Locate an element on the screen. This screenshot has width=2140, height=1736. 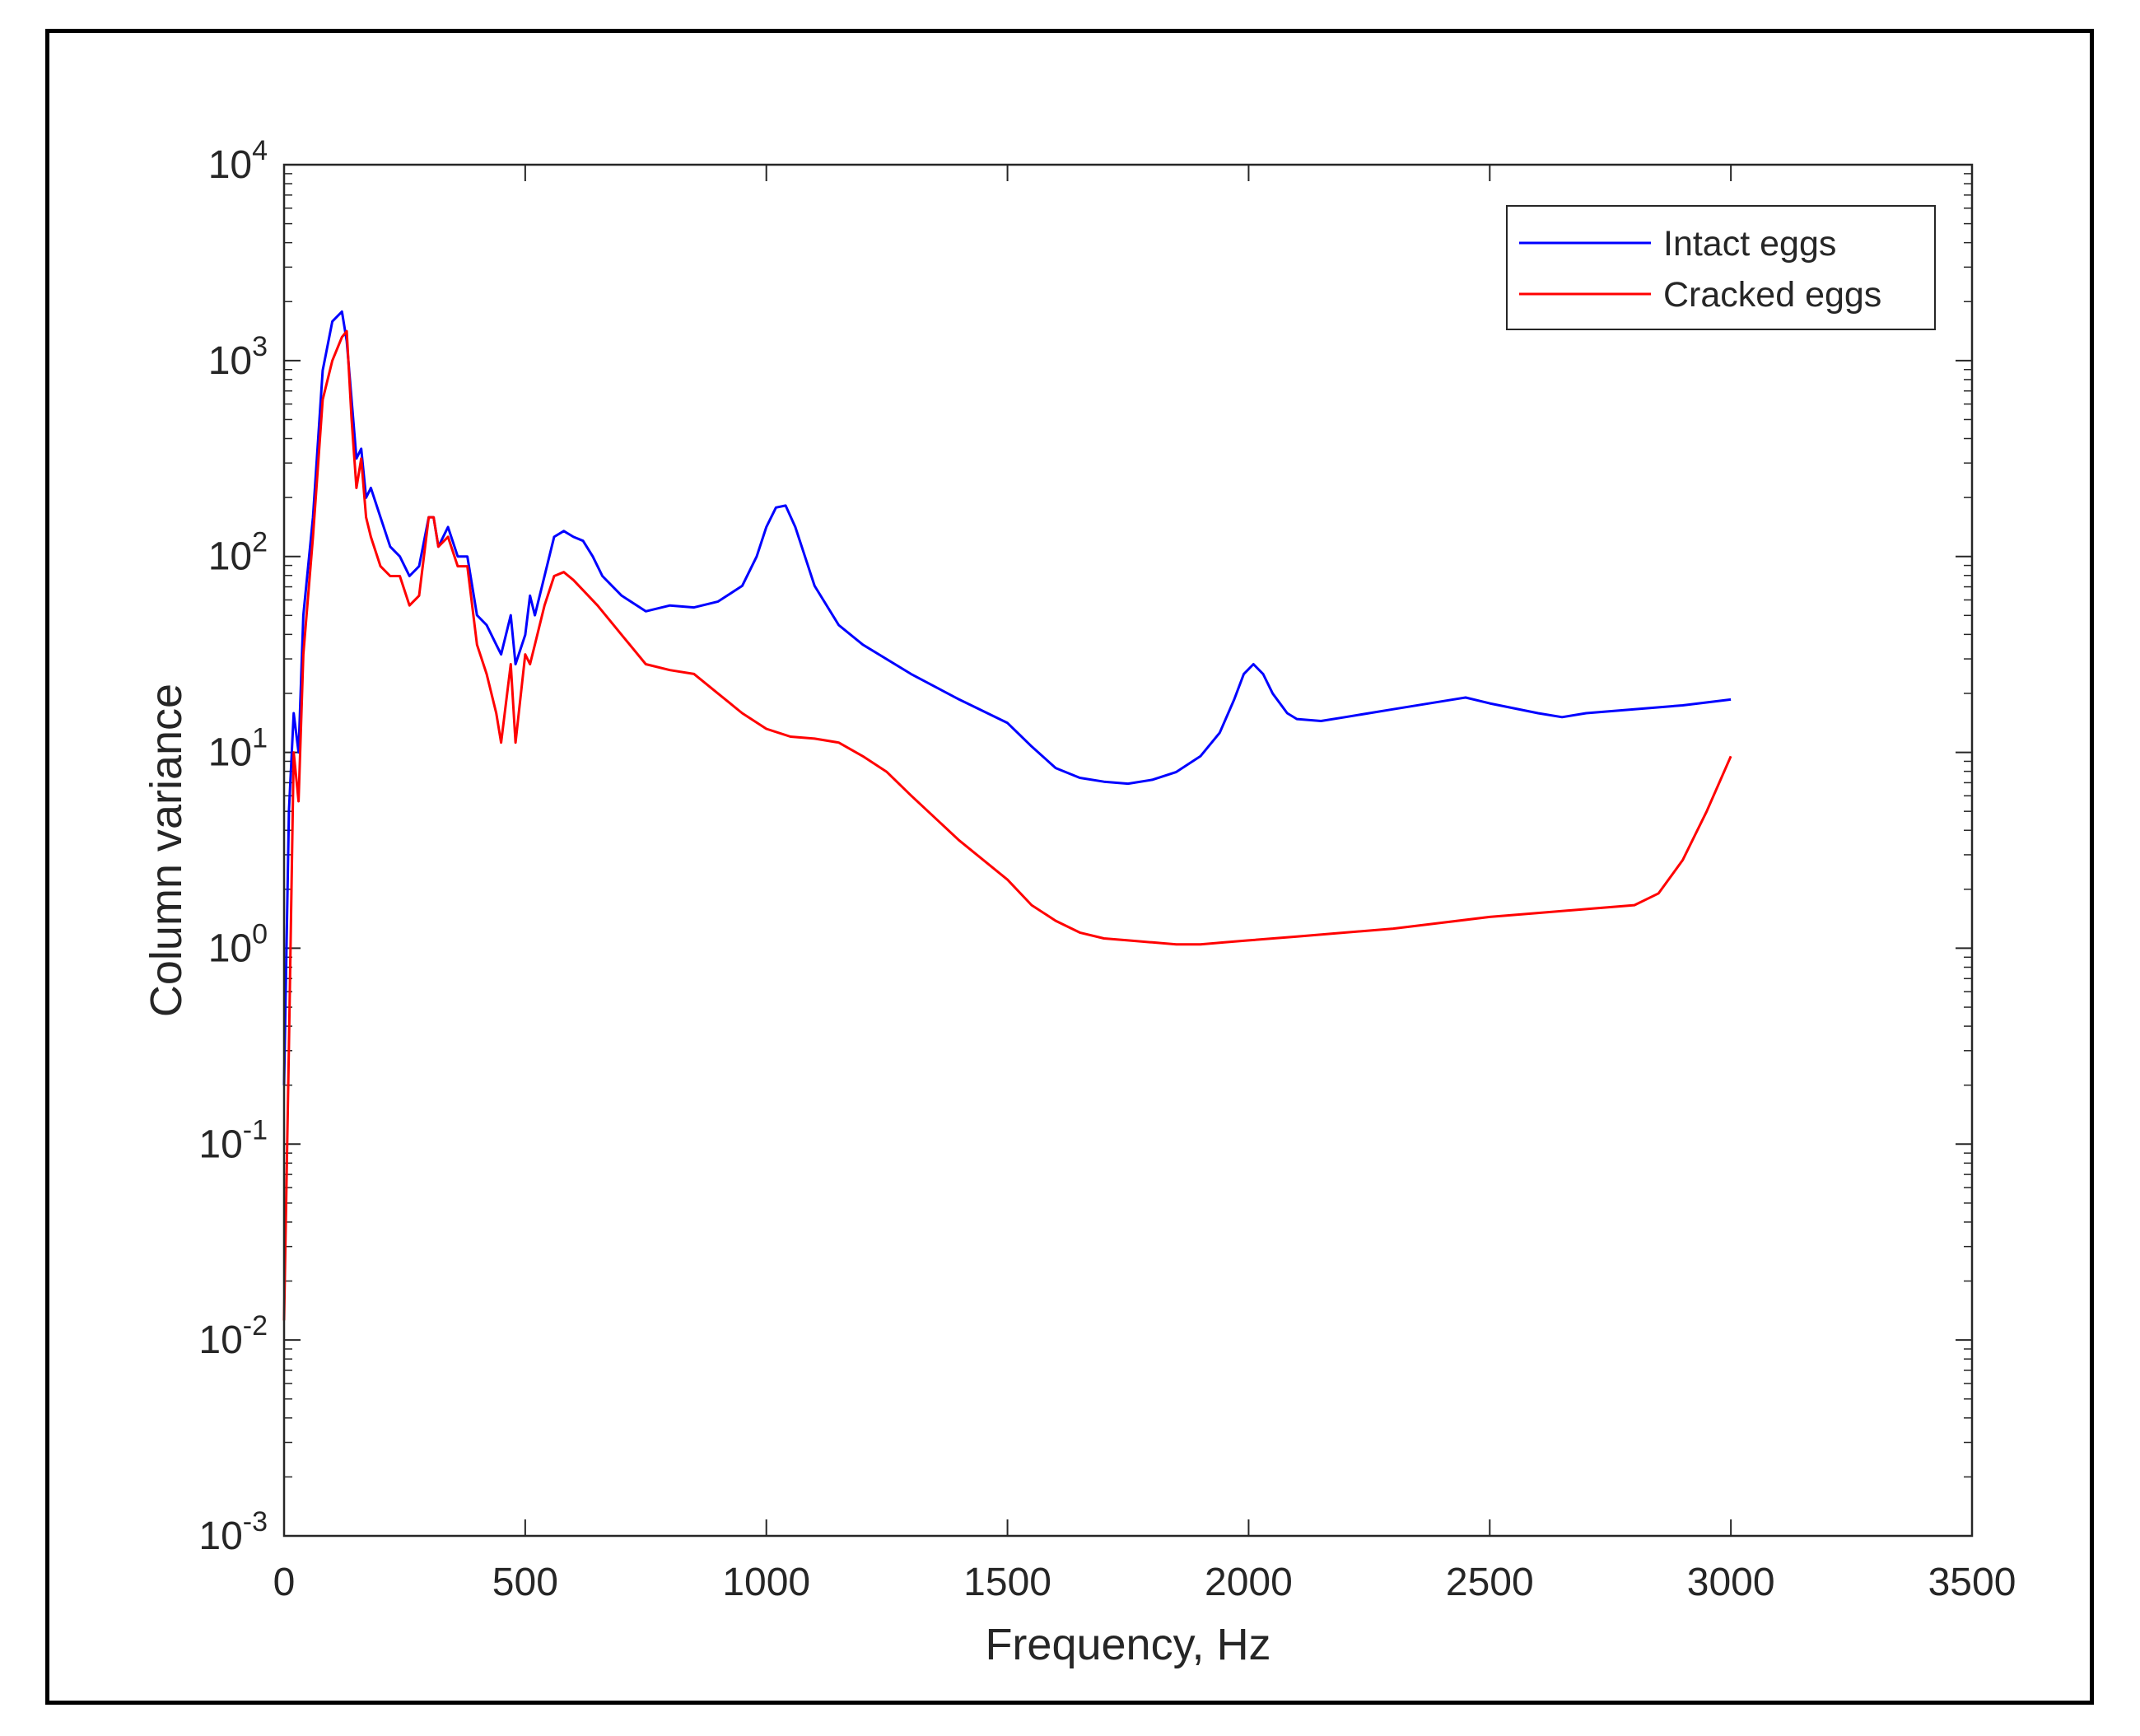
y-tick-label: 10⁻¹ is located at coordinates (233, 1140).